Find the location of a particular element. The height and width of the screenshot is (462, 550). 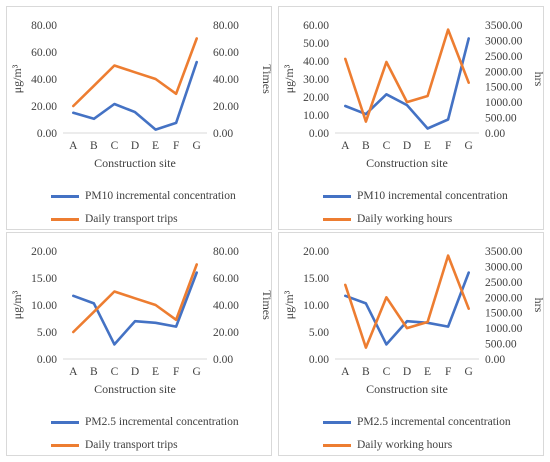

legend-label: PM10 incremental concentration is located at coordinates (160, 196).